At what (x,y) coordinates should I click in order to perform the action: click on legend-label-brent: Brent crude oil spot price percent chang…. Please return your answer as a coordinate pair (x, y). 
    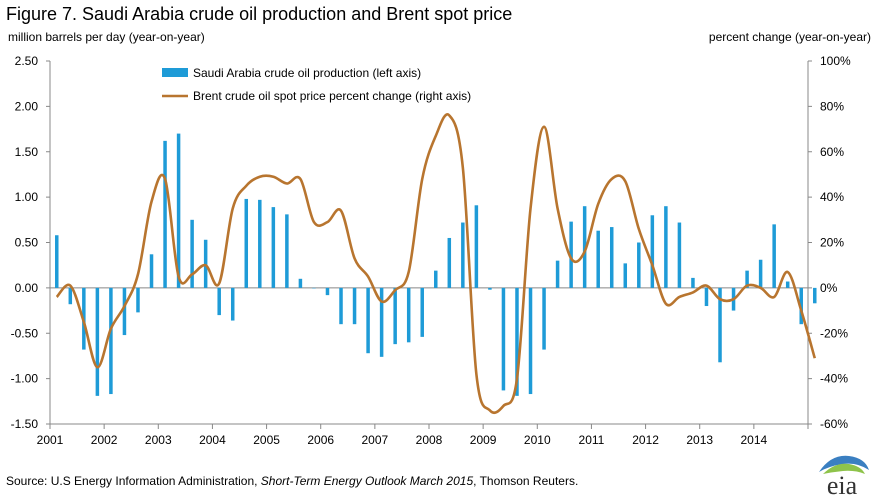
    Looking at the image, I should click on (332, 96).